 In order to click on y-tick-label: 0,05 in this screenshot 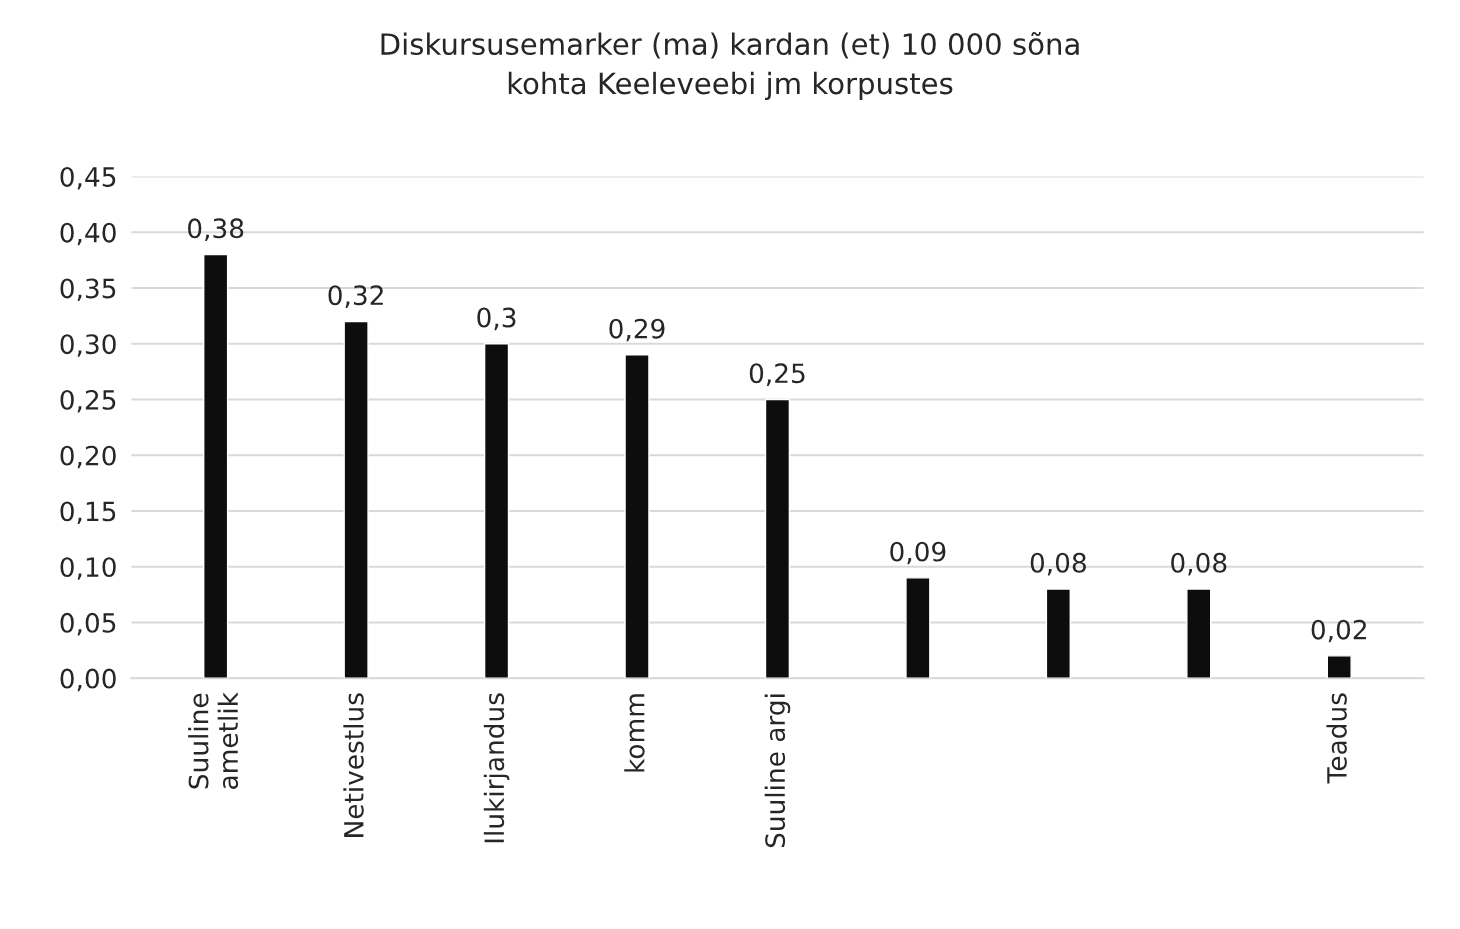, I will do `click(88, 624)`.